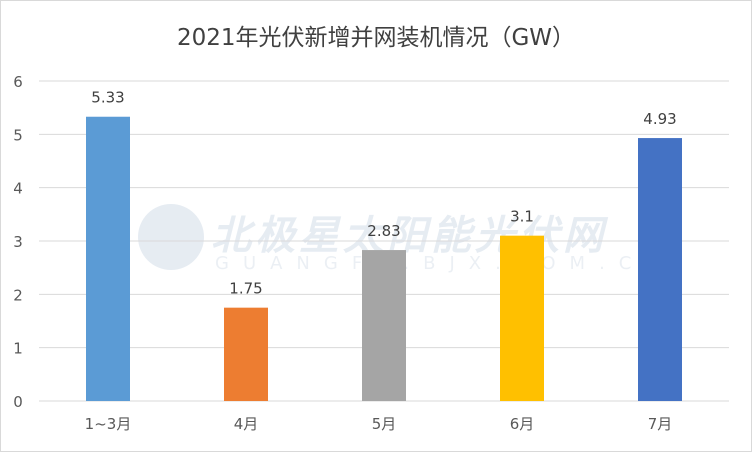 The height and width of the screenshot is (455, 752). Describe the element at coordinates (18, 295) in the screenshot. I see `y-tick-label: 2` at that location.